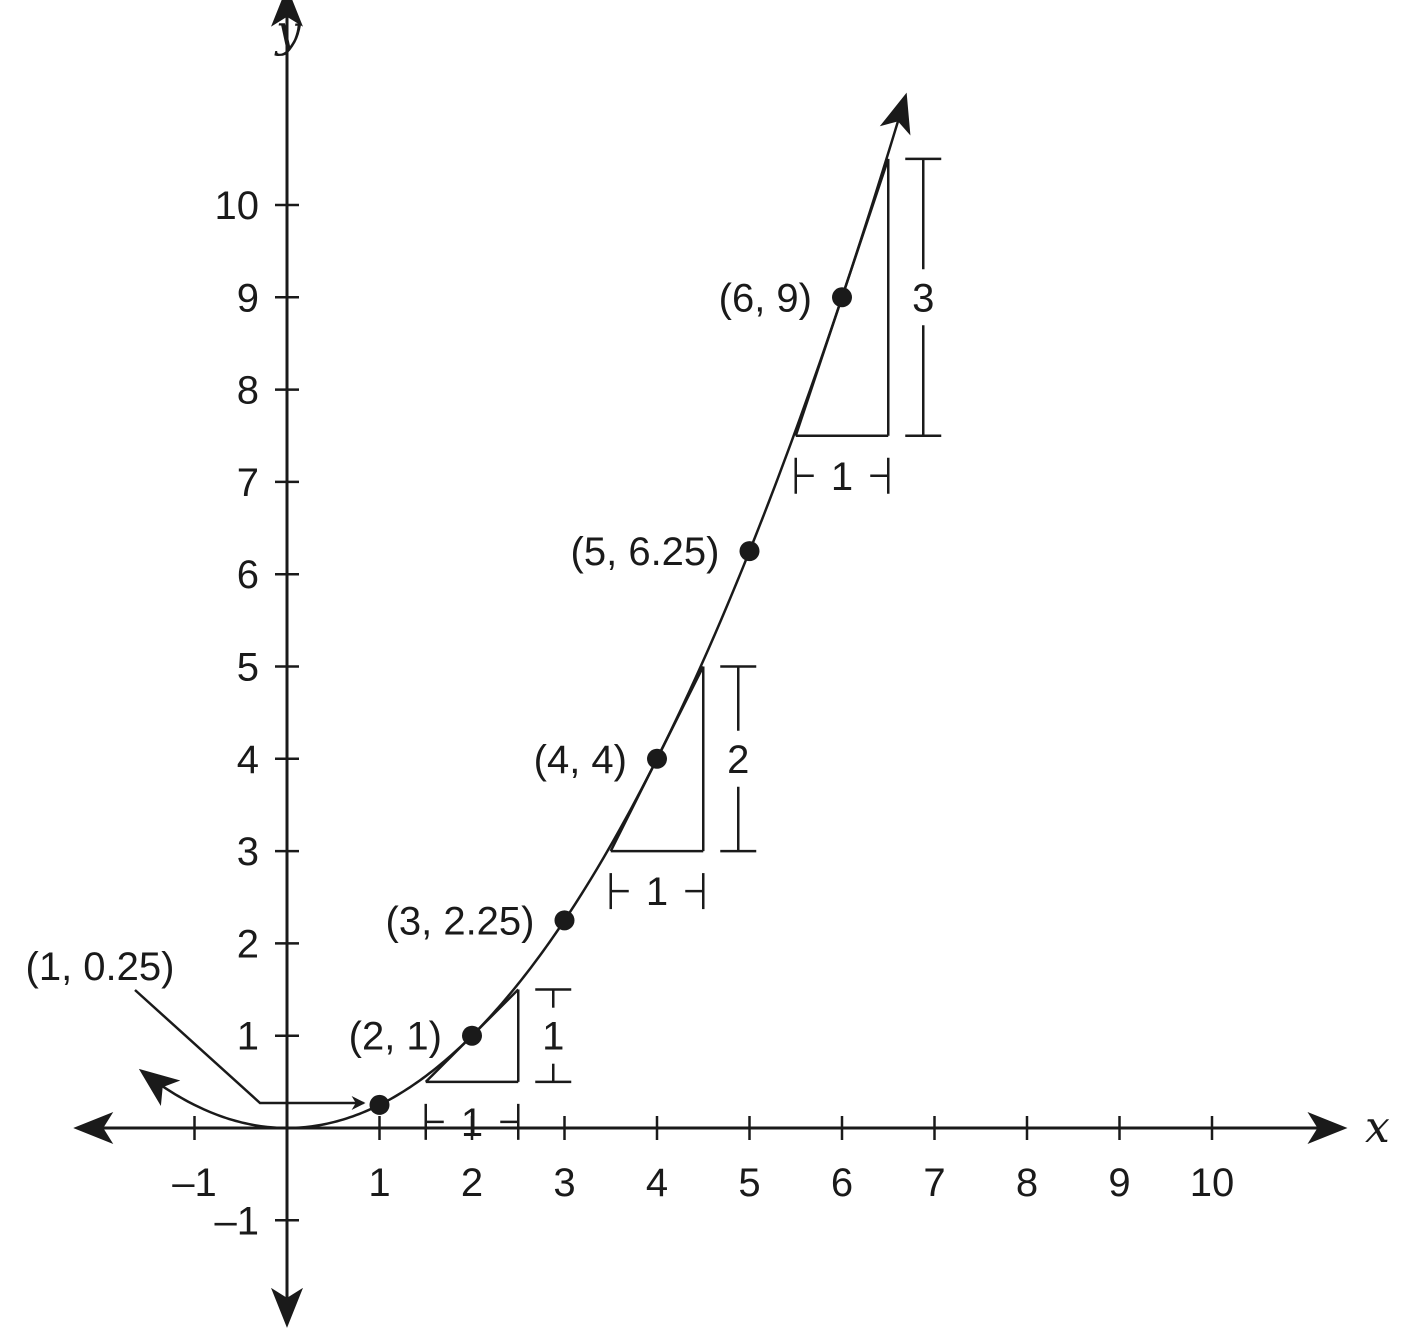  I want to click on x-tick-label: 3, so click(564, 1183).